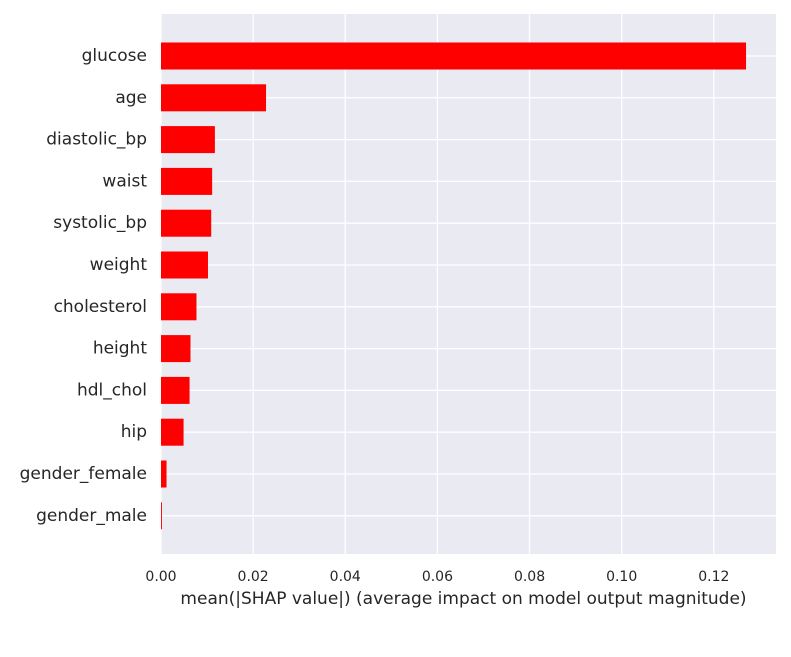  I want to click on category-label: gender_male, so click(91, 516).